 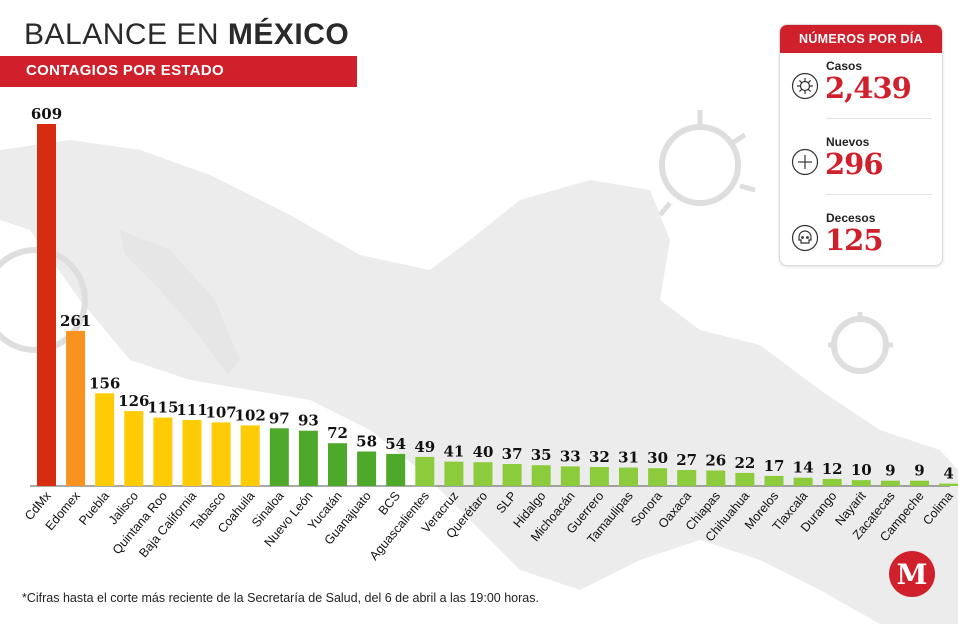 I want to click on bar-value-label: 156, so click(x=104, y=383).